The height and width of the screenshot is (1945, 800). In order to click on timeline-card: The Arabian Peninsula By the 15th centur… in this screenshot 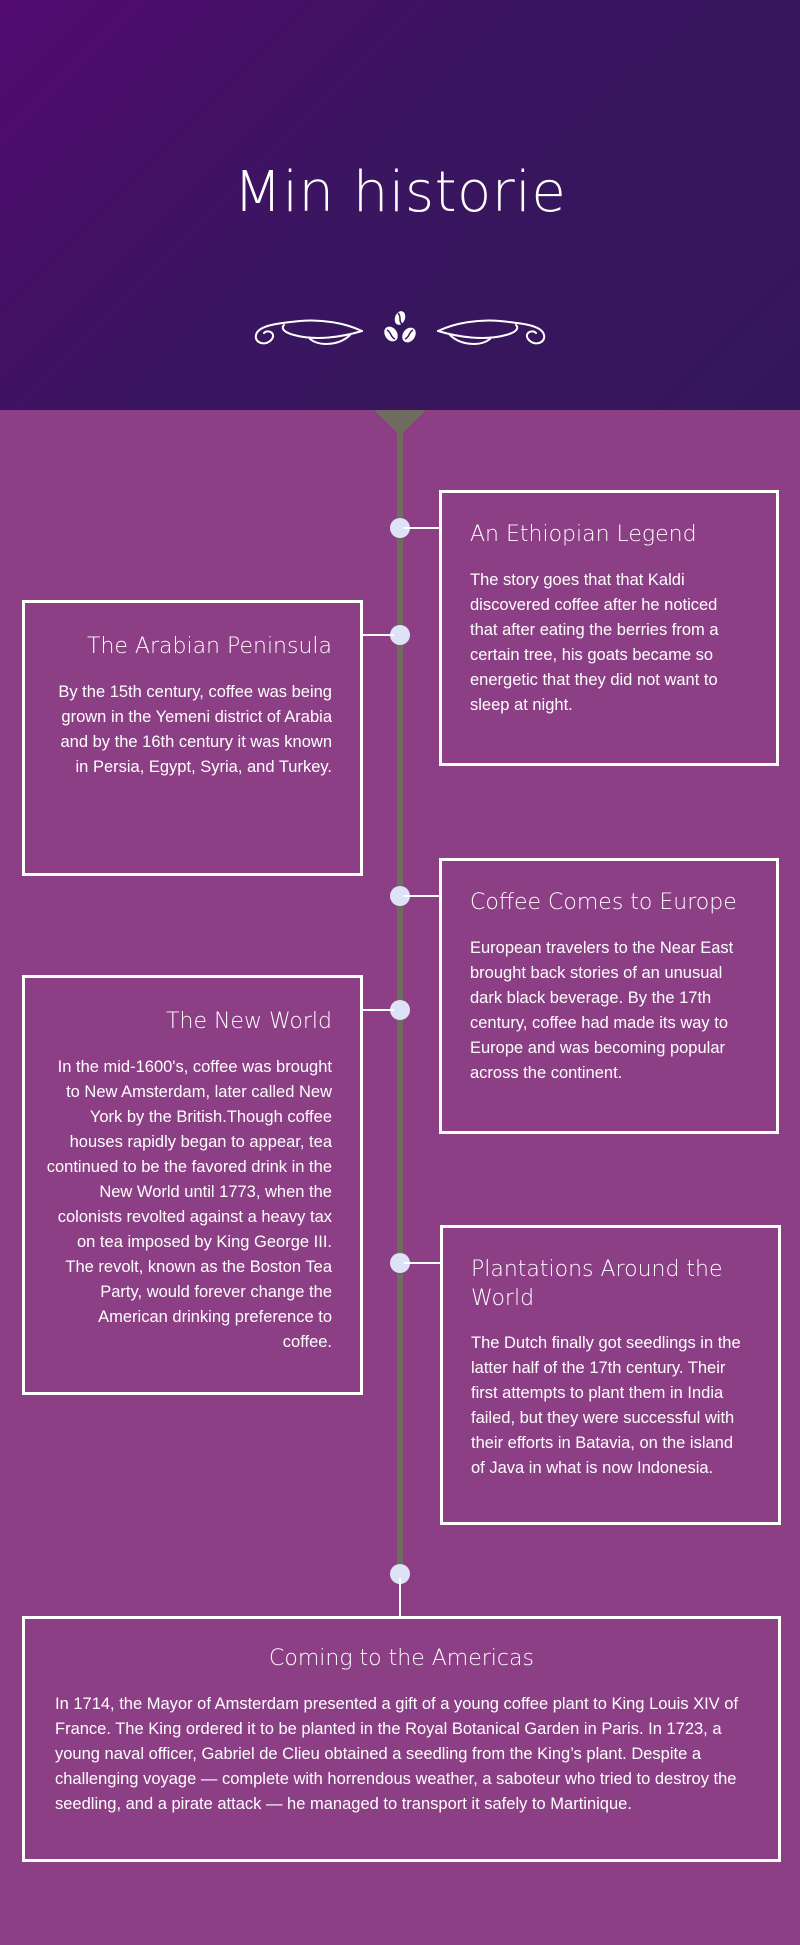, I will do `click(192, 738)`.